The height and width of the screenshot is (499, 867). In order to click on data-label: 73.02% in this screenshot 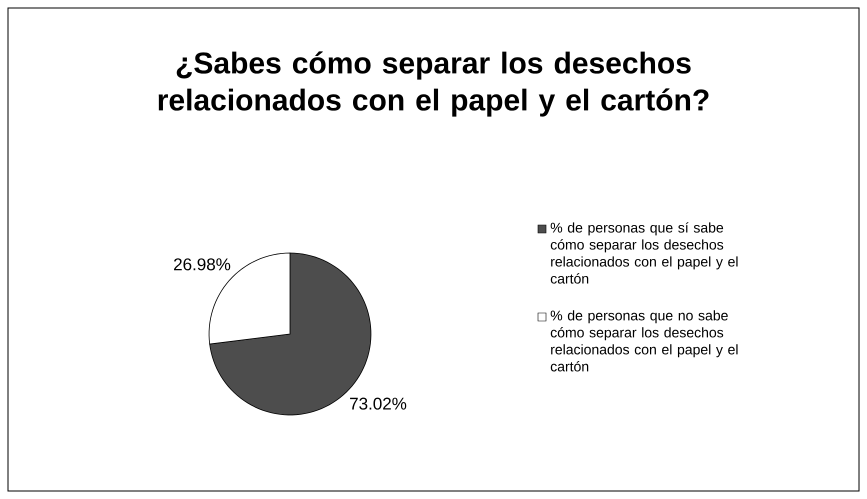, I will do `click(378, 404)`.